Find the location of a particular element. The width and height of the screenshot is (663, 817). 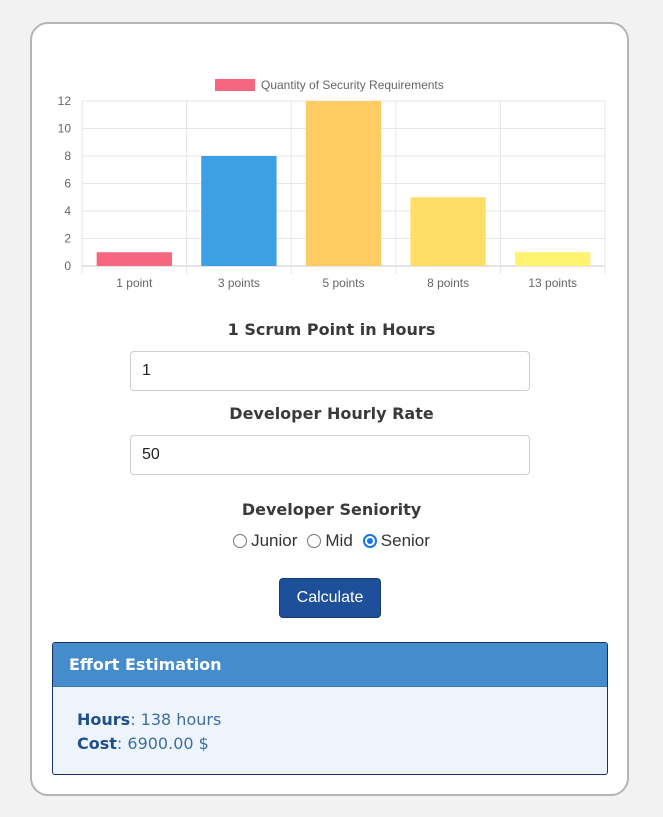

scrum-hours-input is located at coordinates (330, 371).